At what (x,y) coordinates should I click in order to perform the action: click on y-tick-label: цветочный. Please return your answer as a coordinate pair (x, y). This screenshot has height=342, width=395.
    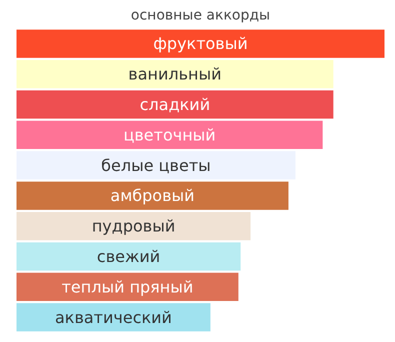
    Looking at the image, I should click on (169, 134).